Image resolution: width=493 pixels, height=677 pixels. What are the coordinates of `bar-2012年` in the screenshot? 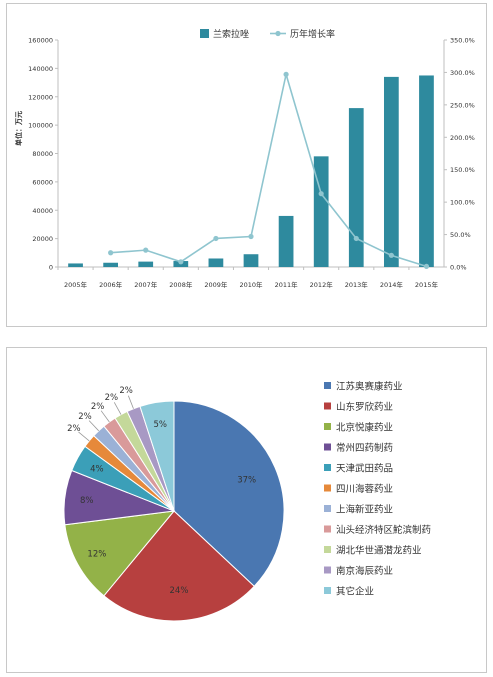 It's located at (321, 211).